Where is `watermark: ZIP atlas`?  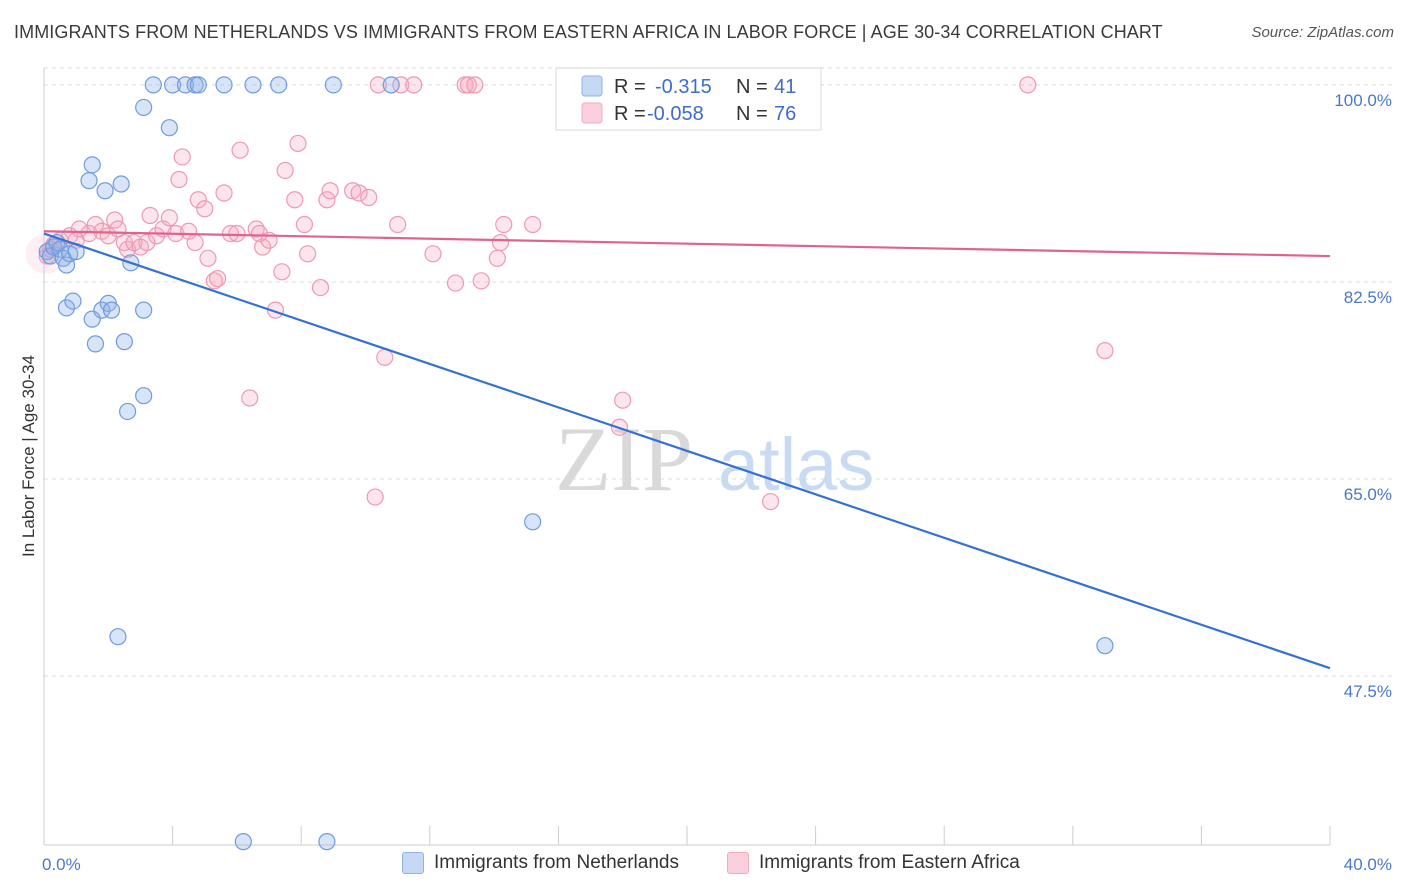
watermark: ZIP atlas is located at coordinates (714, 459).